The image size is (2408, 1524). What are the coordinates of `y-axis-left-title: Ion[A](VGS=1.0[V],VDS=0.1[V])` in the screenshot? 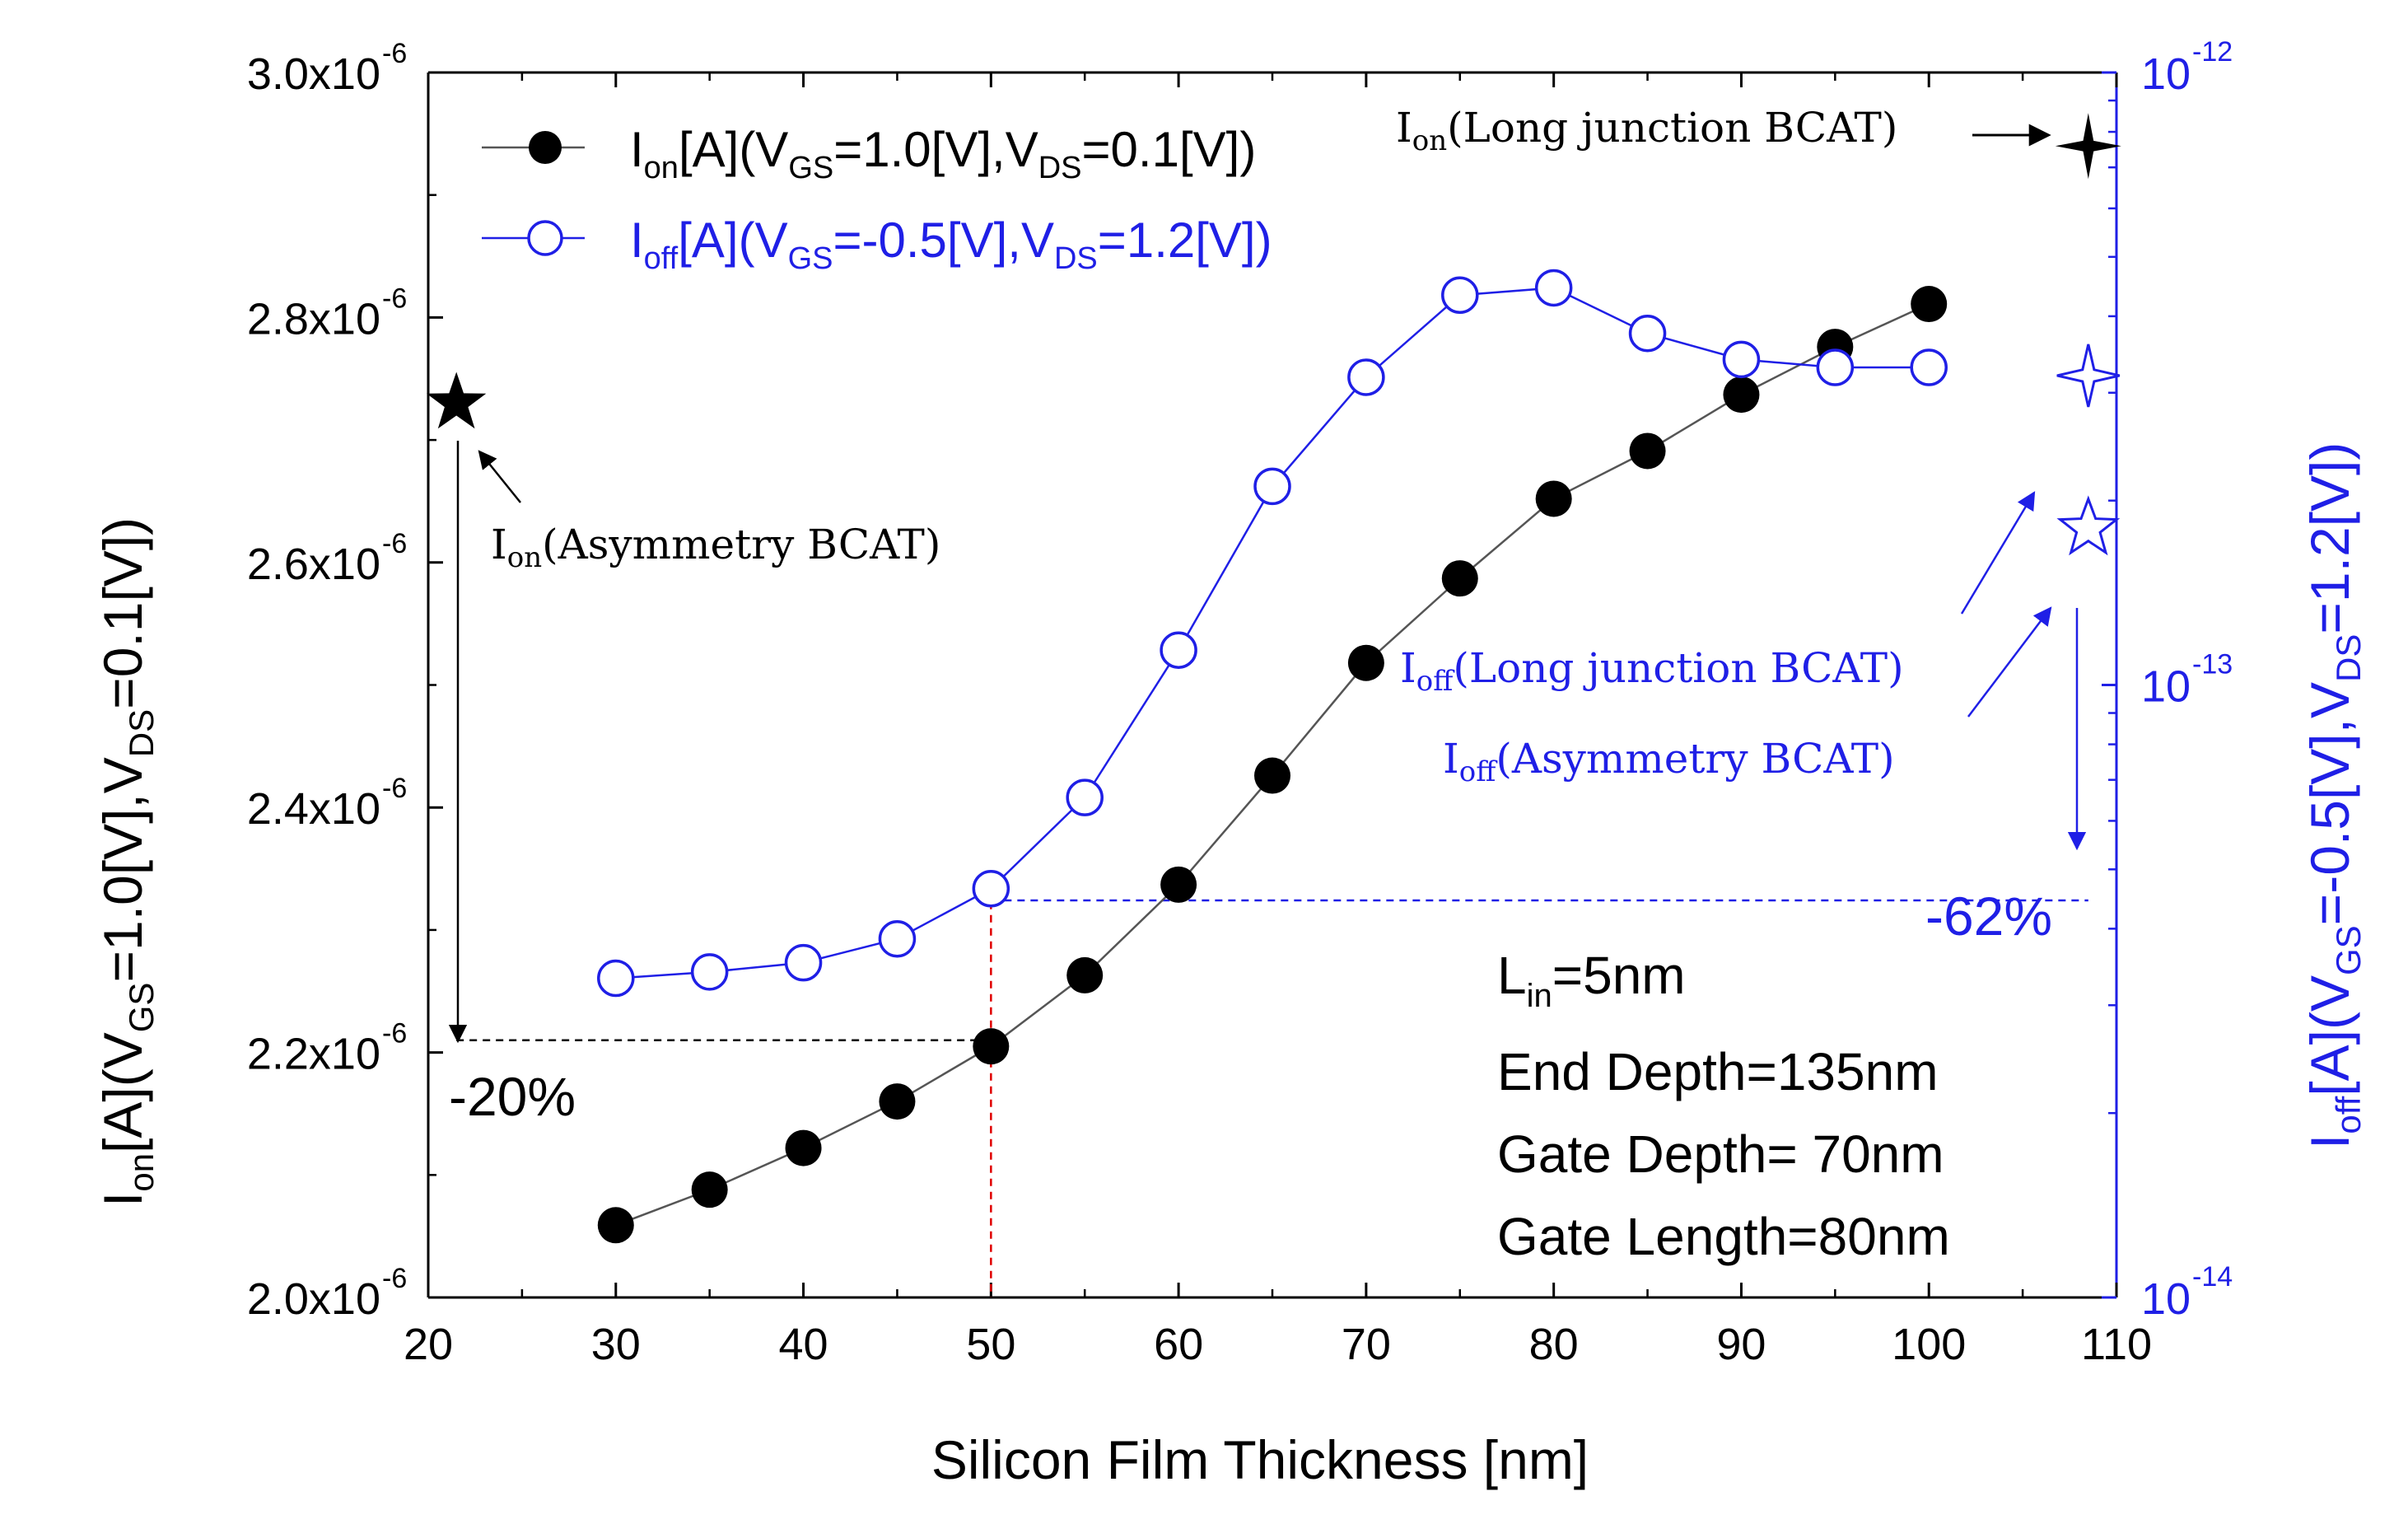 It's located at (126, 862).